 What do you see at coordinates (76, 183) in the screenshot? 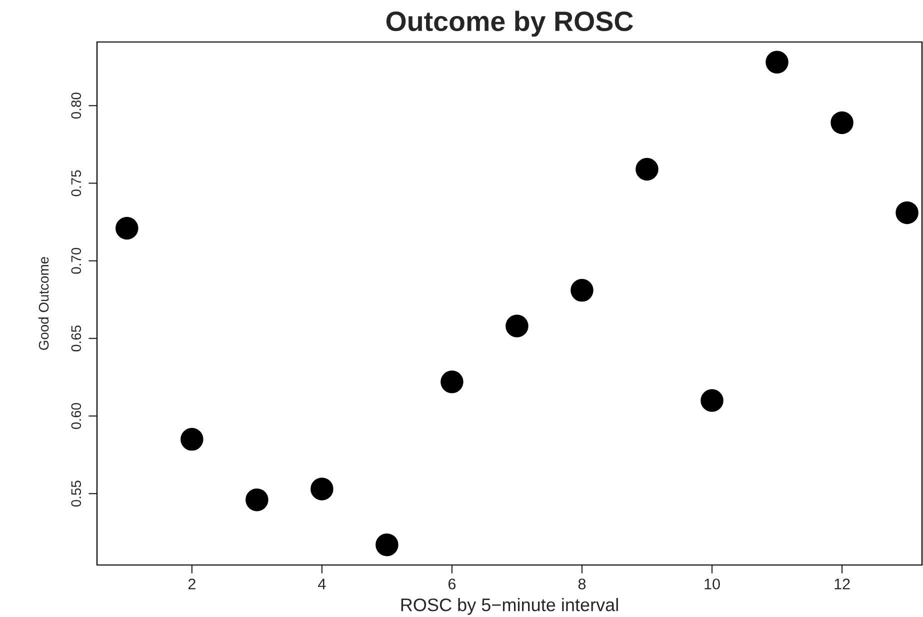
I see `y-tick-label: 0.75` at bounding box center [76, 183].